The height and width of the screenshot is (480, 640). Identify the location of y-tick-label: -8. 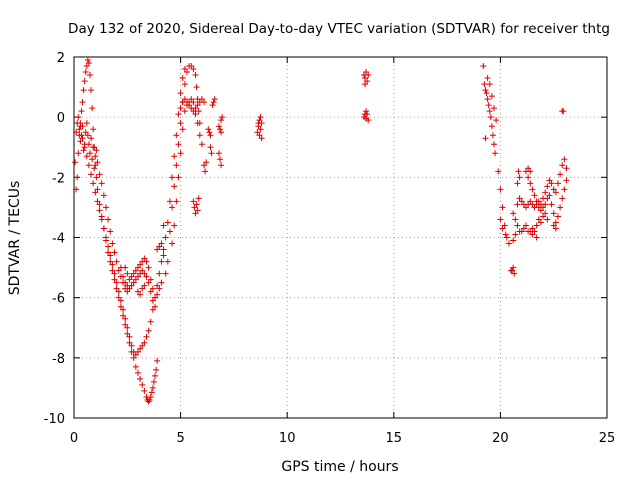
(58, 359).